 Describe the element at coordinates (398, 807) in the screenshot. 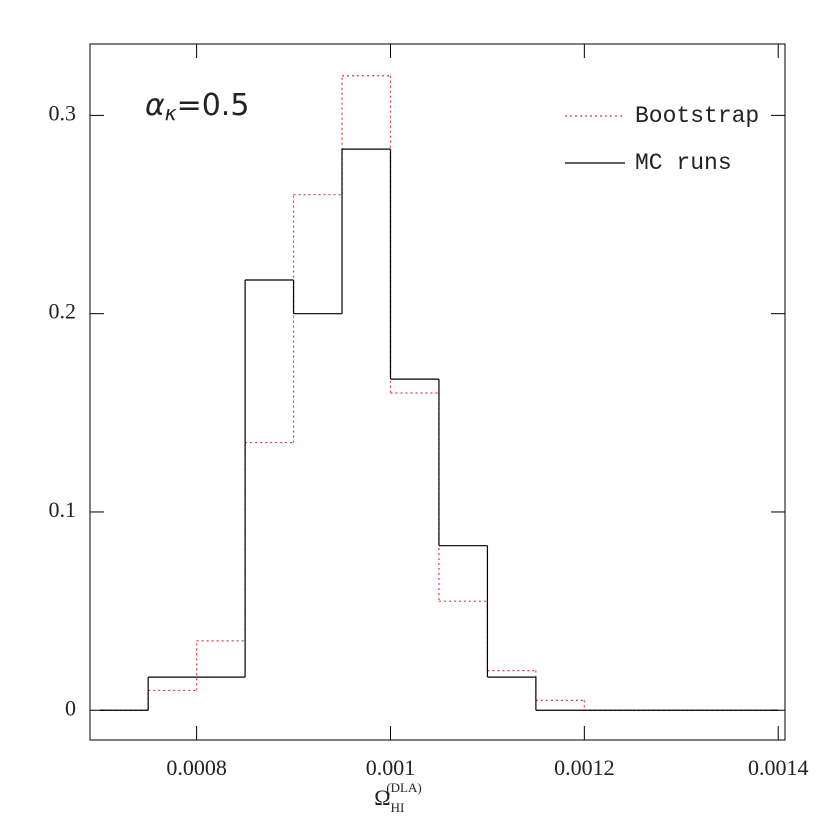

I see `x-label-sub: HI` at that location.